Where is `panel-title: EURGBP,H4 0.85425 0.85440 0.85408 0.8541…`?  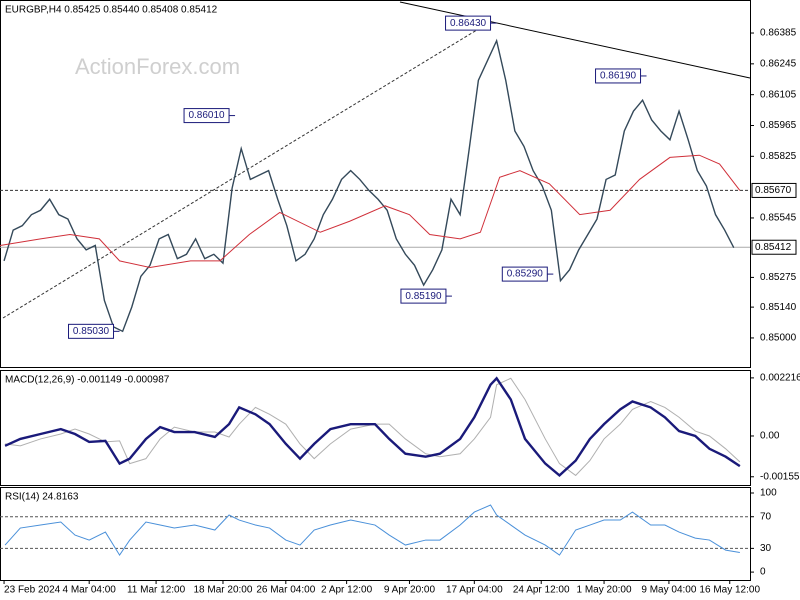
panel-title: EURGBP,H4 0.85425 0.85440 0.85408 0.8541… is located at coordinates (111, 10).